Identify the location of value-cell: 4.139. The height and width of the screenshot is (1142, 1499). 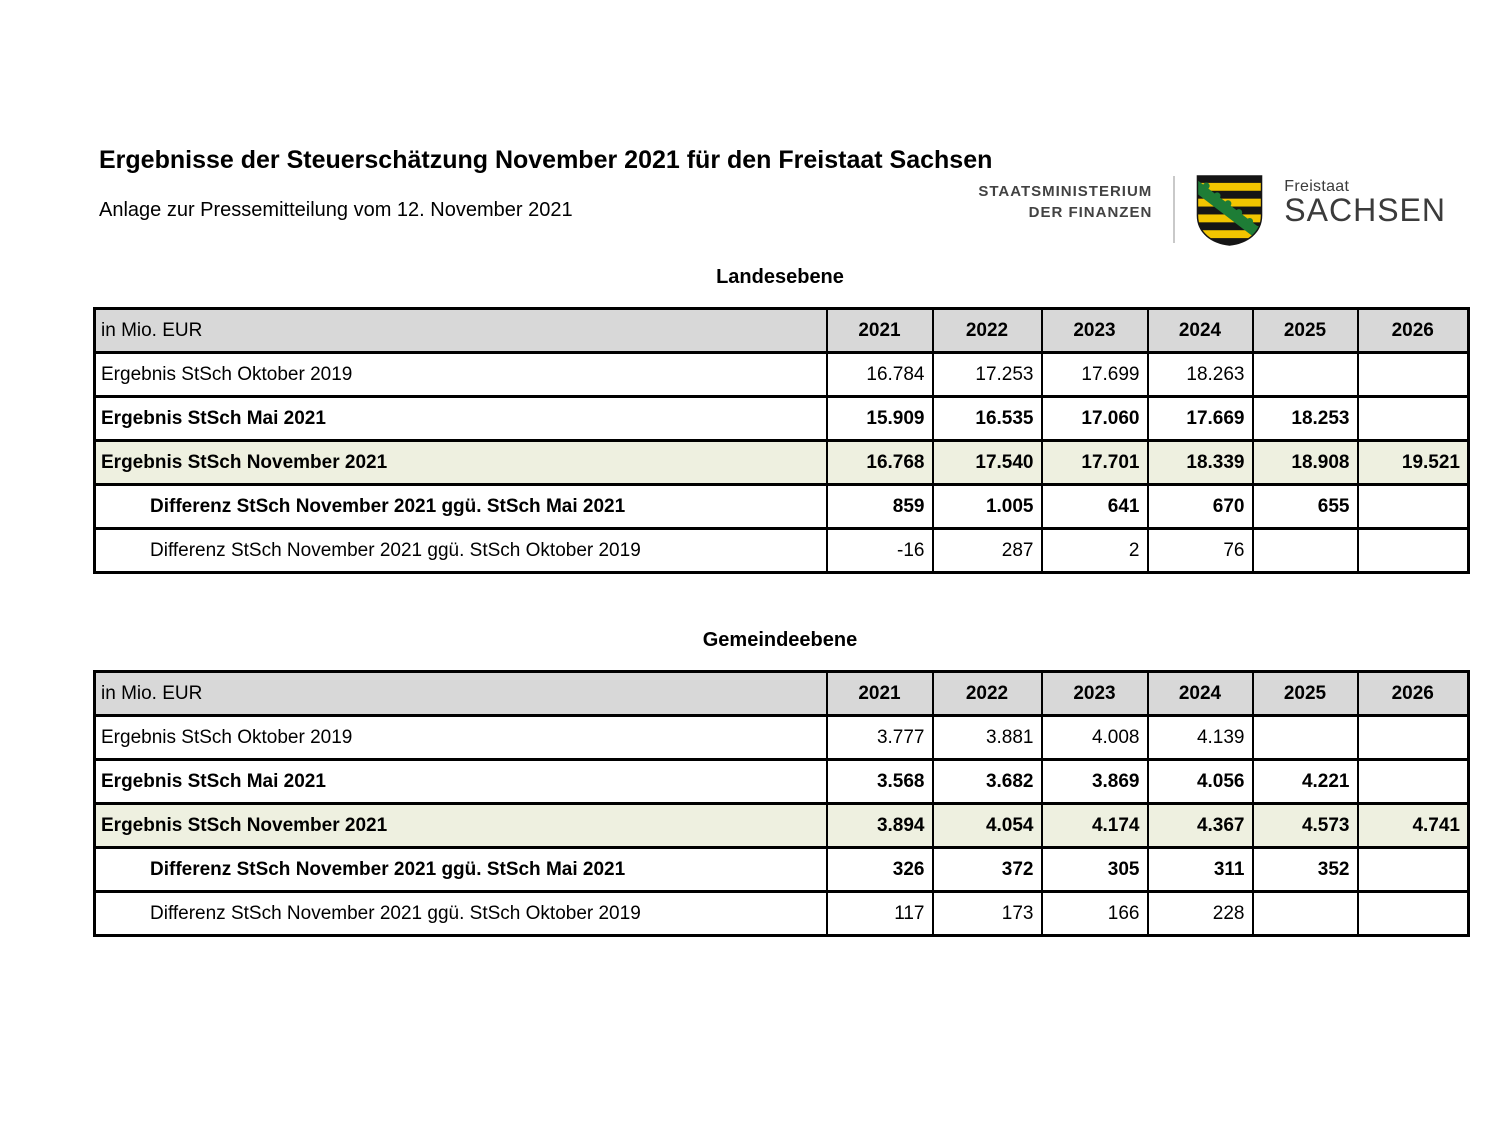
(1200, 737).